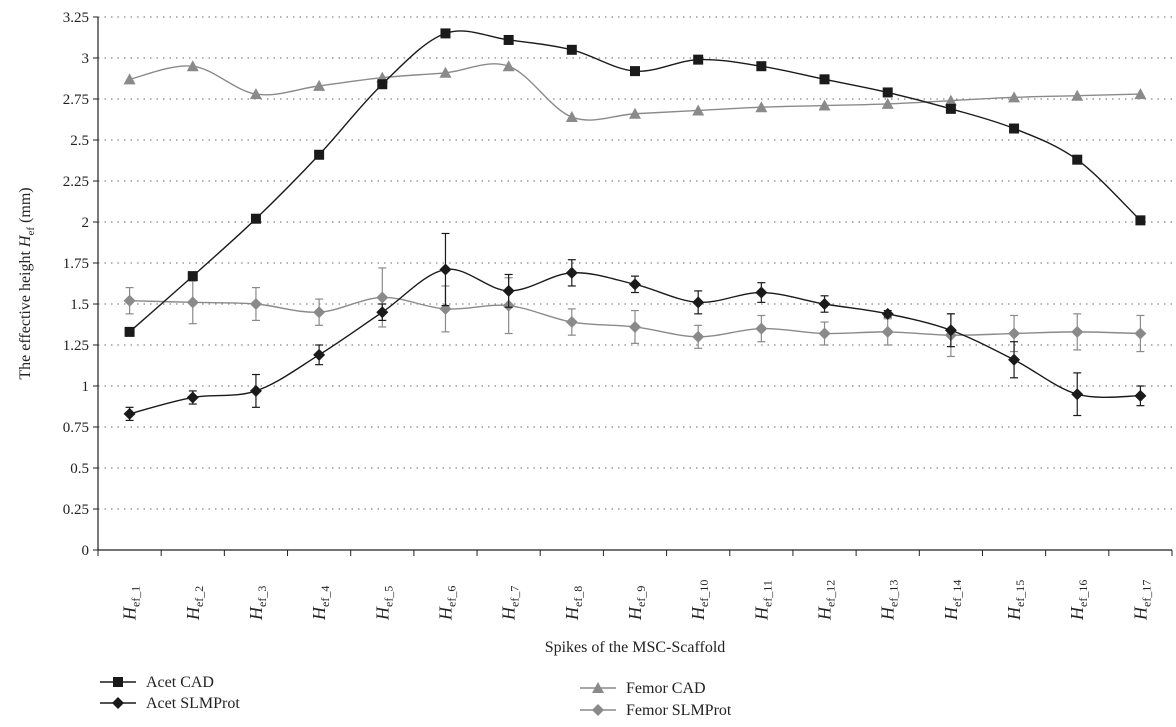 The width and height of the screenshot is (1176, 727). What do you see at coordinates (131, 603) in the screenshot?
I see `x-tick-label: Hef_1` at bounding box center [131, 603].